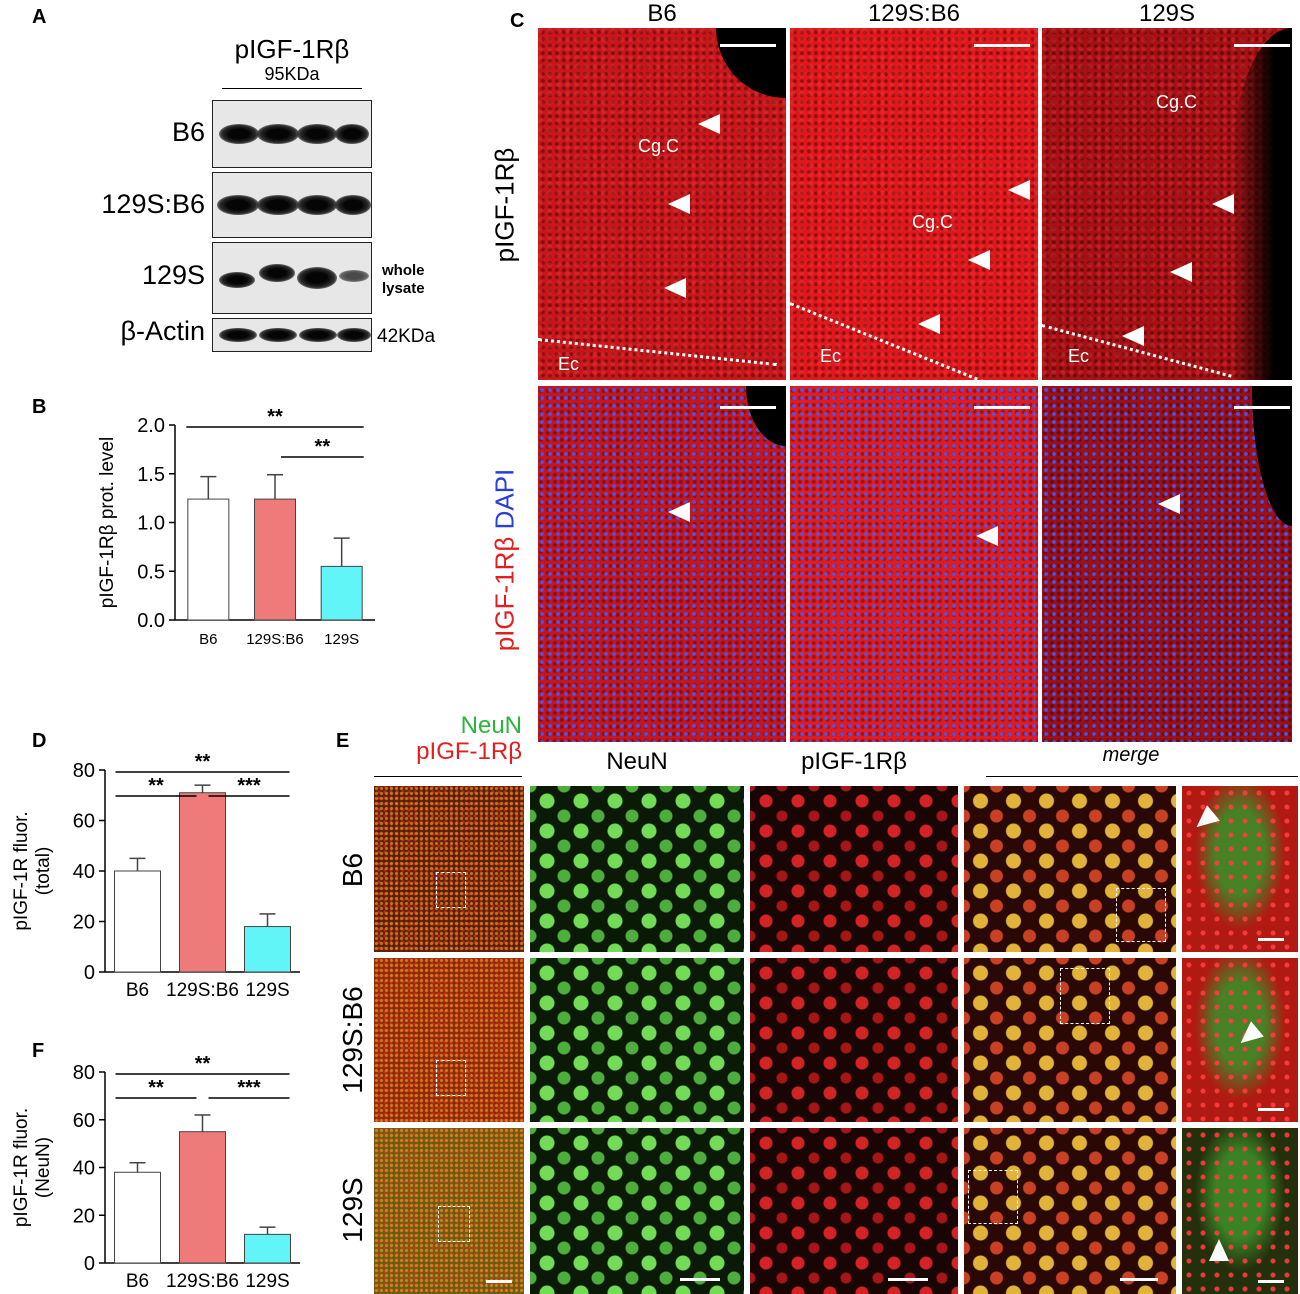 Image resolution: width=1300 pixels, height=1294 pixels. I want to click on panel-label-f: F, so click(38, 1051).